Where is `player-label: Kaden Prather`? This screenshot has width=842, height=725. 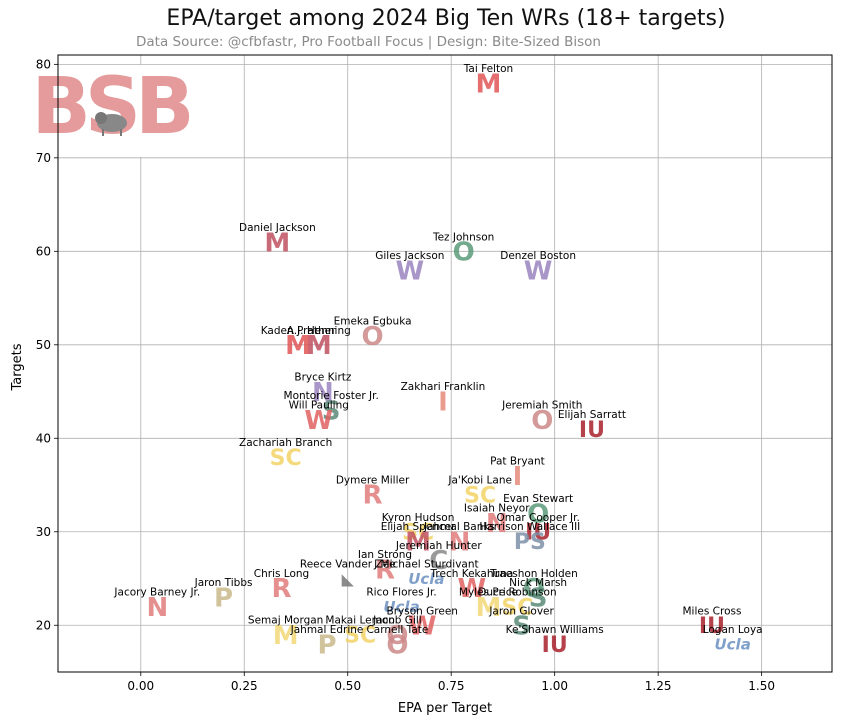
player-label: Kaden Prather is located at coordinates (298, 331).